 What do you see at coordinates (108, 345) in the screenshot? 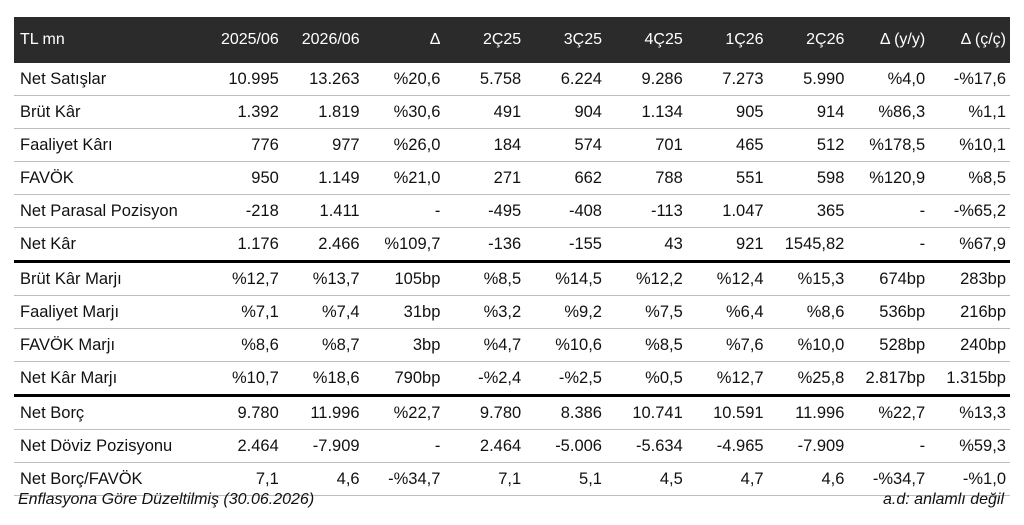
I see `row-label: FAVÖK Marjı` at bounding box center [108, 345].